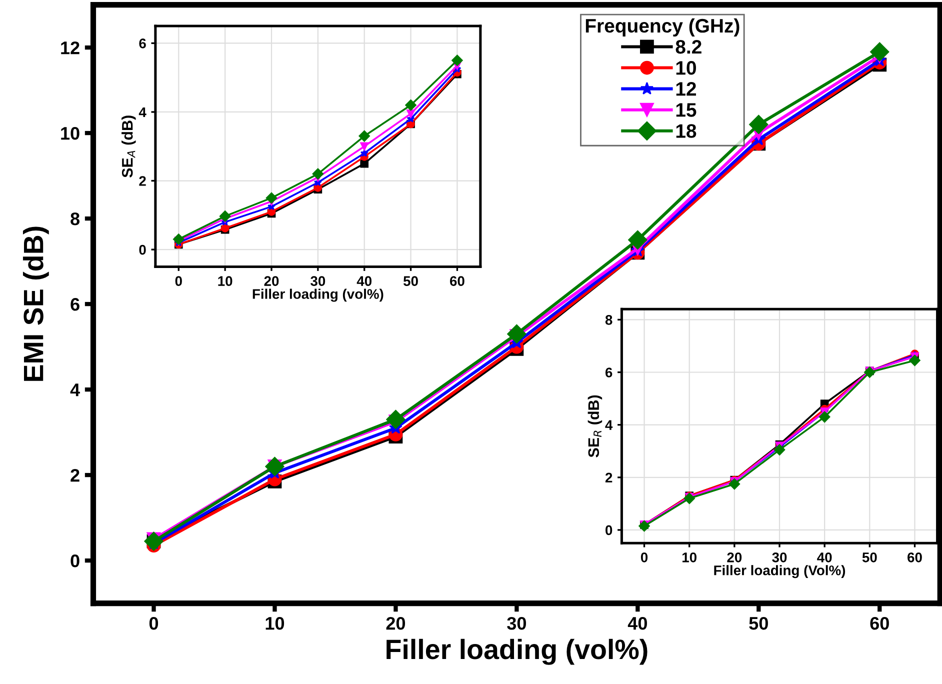 The width and height of the screenshot is (942, 684). What do you see at coordinates (663, 27) in the screenshot?
I see `legend-title: Frequency (GHz)` at bounding box center [663, 27].